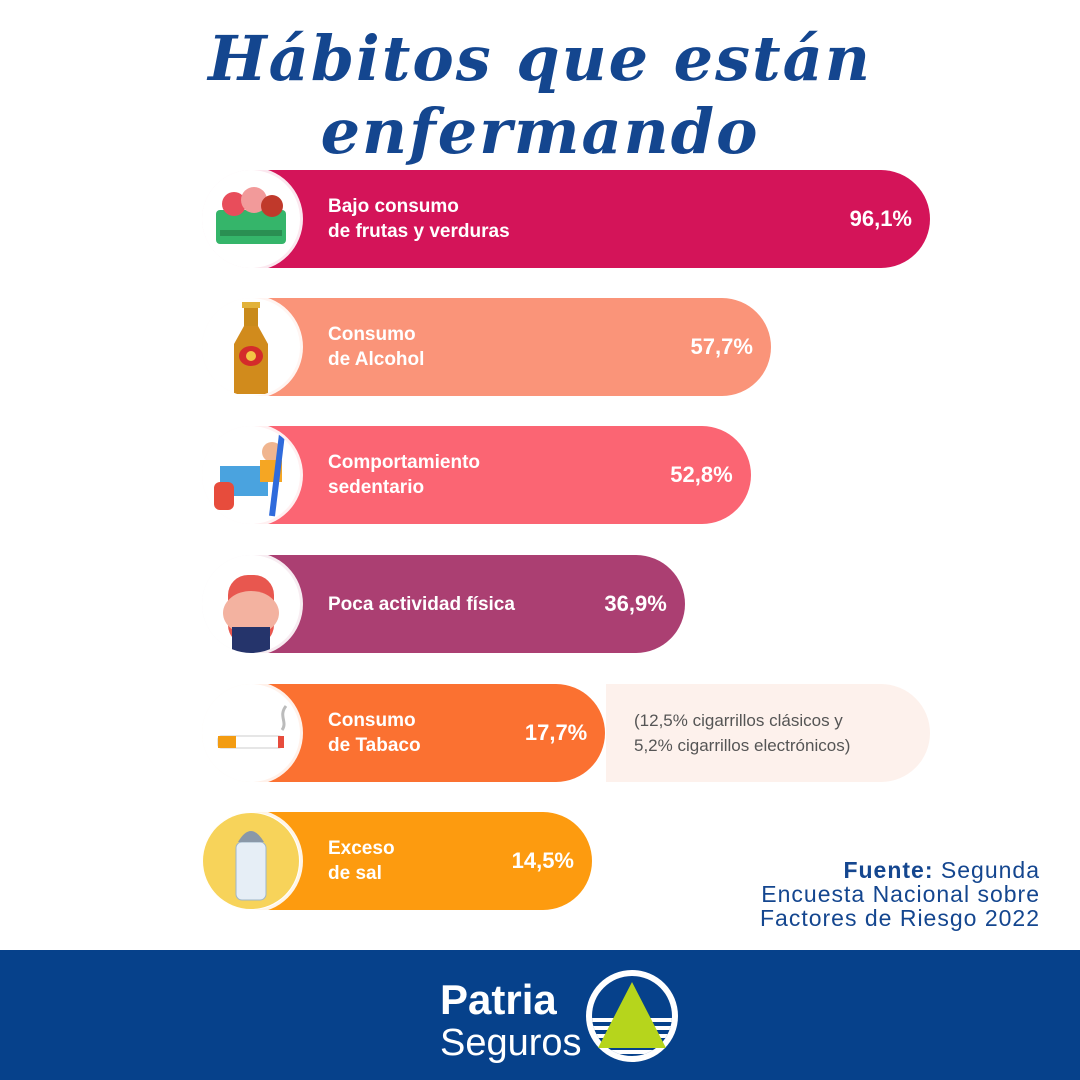 This screenshot has height=1080, width=1080. I want to click on bar-value-label: 36,9%, so click(635, 603).